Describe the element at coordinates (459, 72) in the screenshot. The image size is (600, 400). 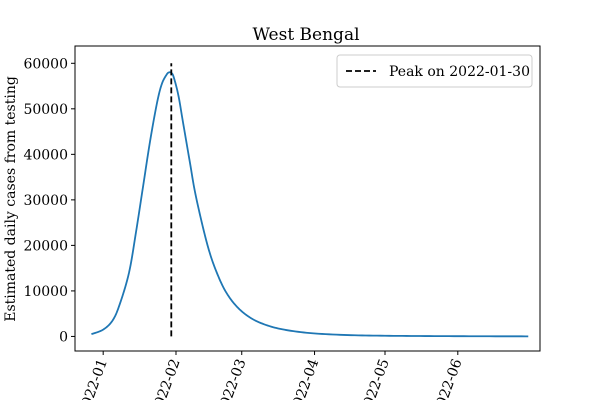
I see `legend-peak-label: Peak on 2022-01-30` at that location.